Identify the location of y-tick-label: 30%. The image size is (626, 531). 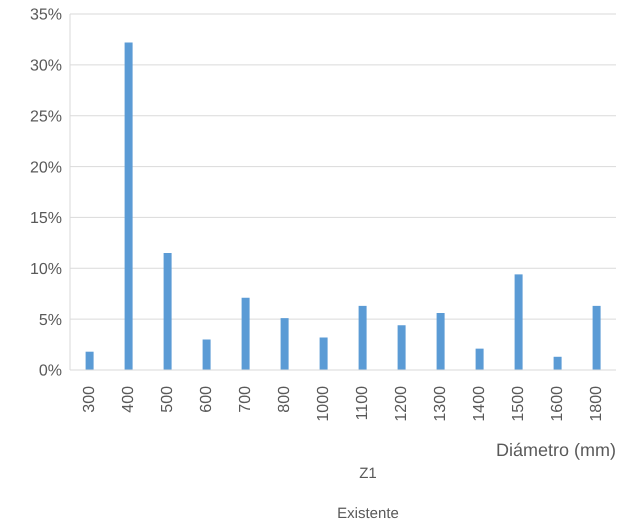
(46, 66).